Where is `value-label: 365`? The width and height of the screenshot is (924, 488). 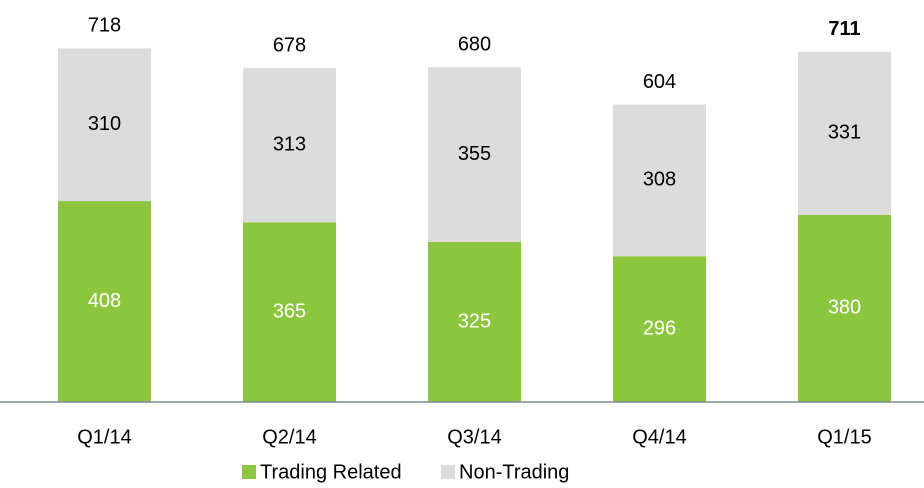 value-label: 365 is located at coordinates (289, 311).